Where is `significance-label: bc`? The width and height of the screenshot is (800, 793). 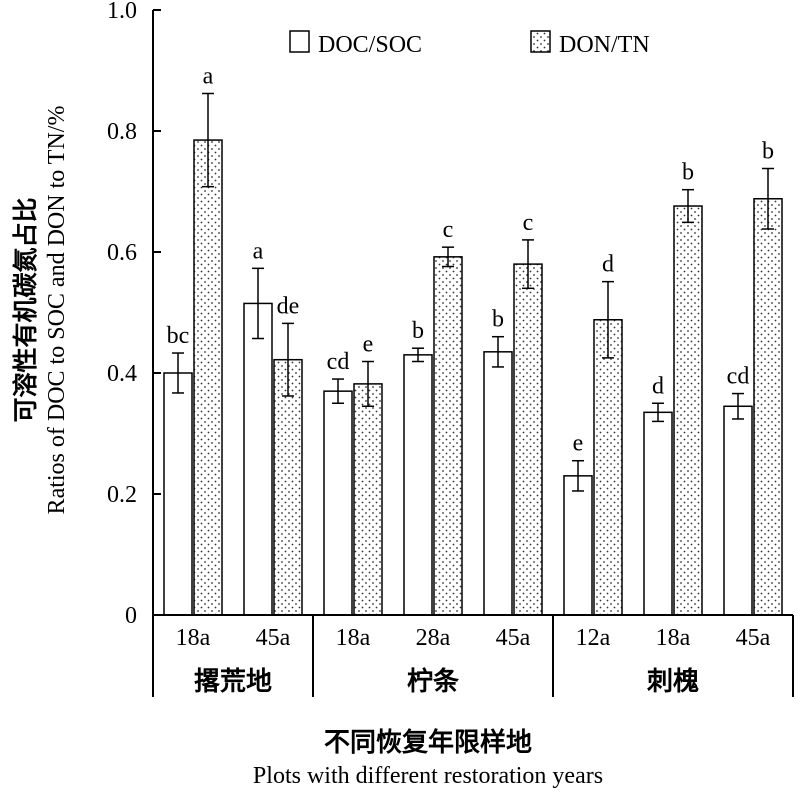
significance-label: bc is located at coordinates (178, 336).